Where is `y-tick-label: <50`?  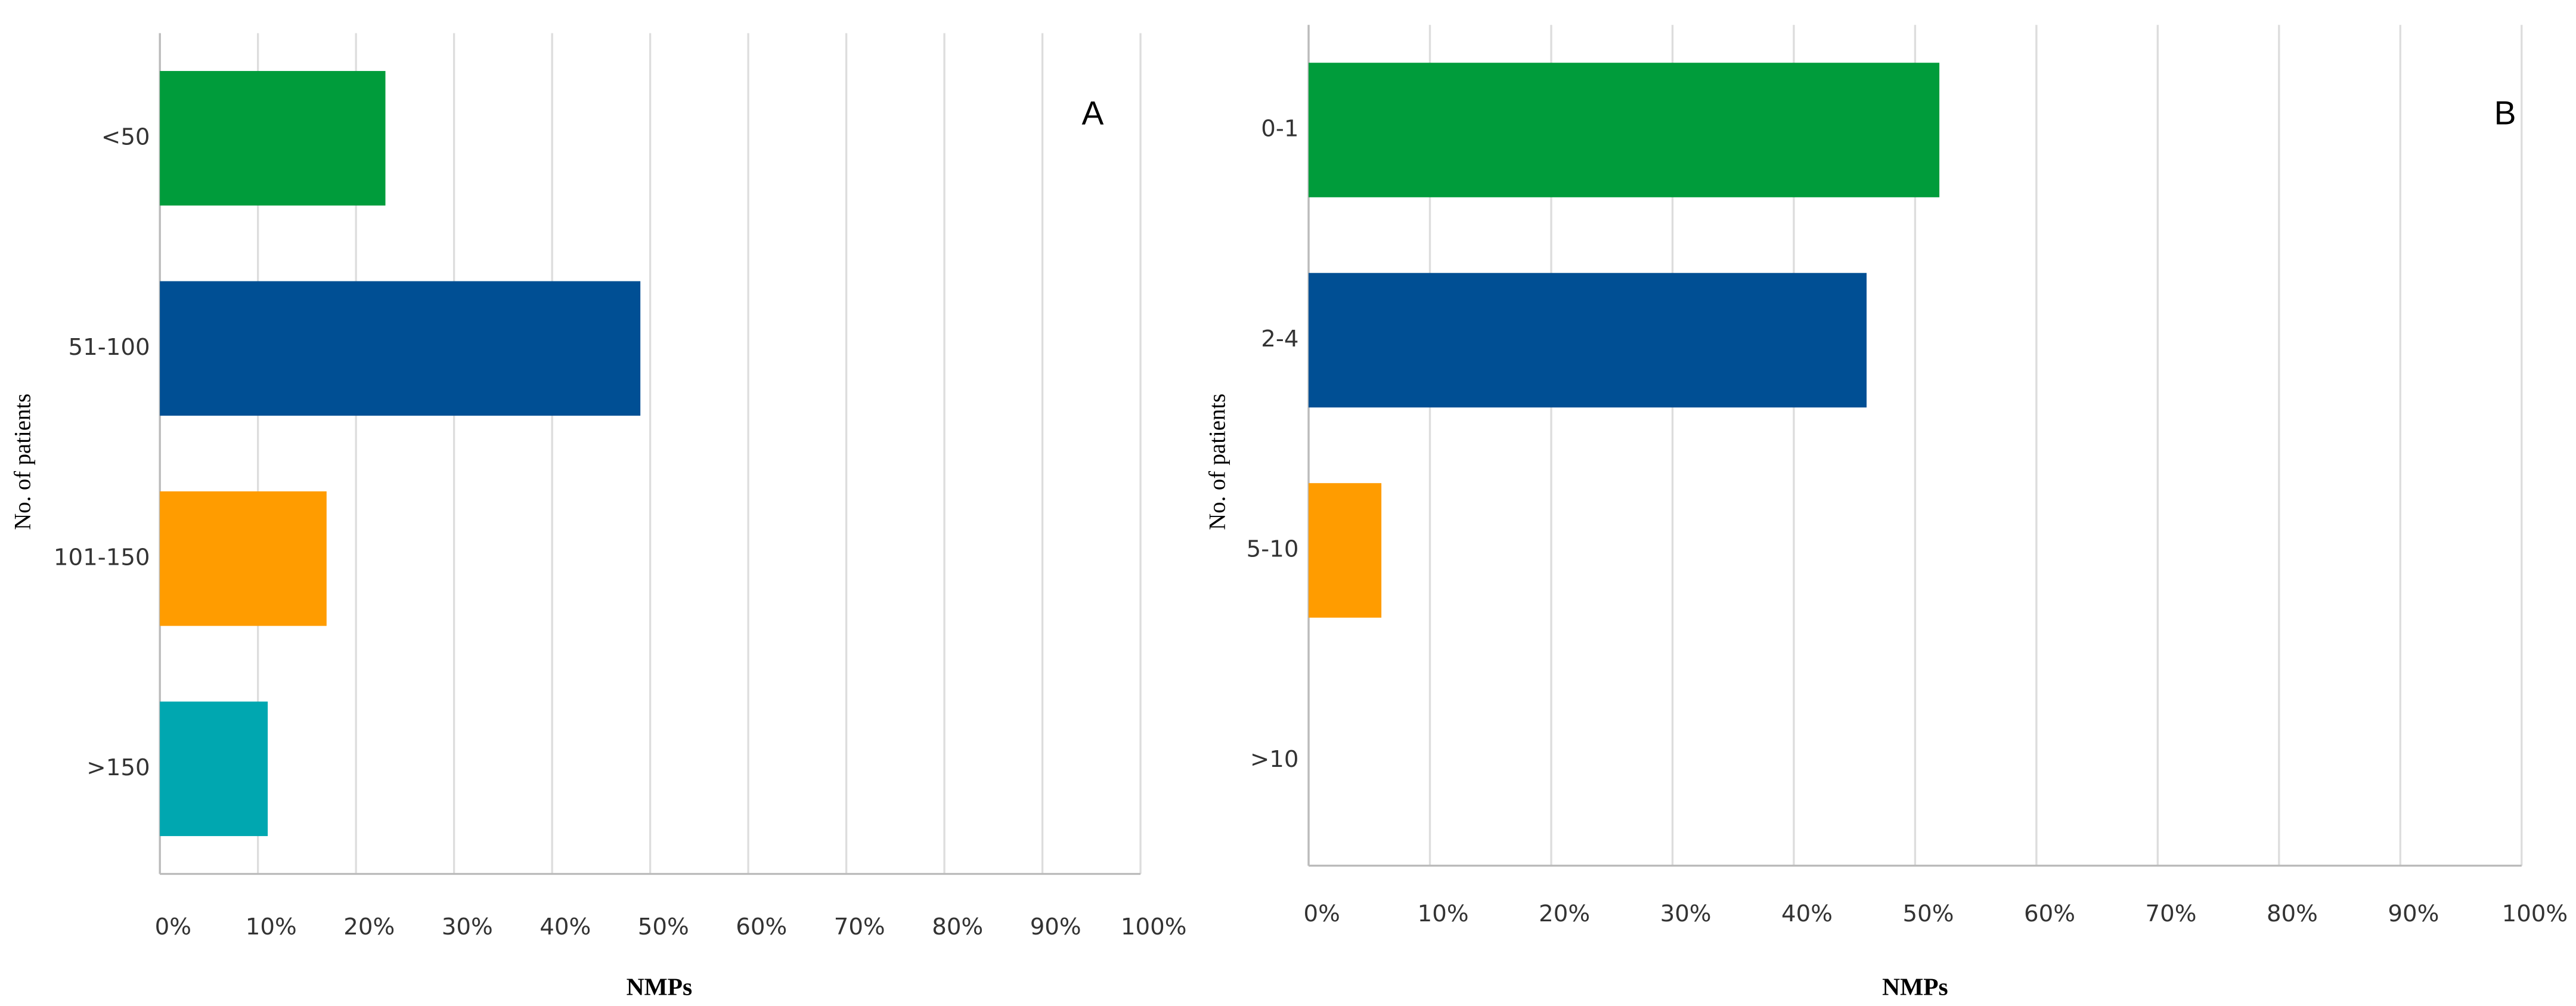 y-tick-label: <50 is located at coordinates (125, 136).